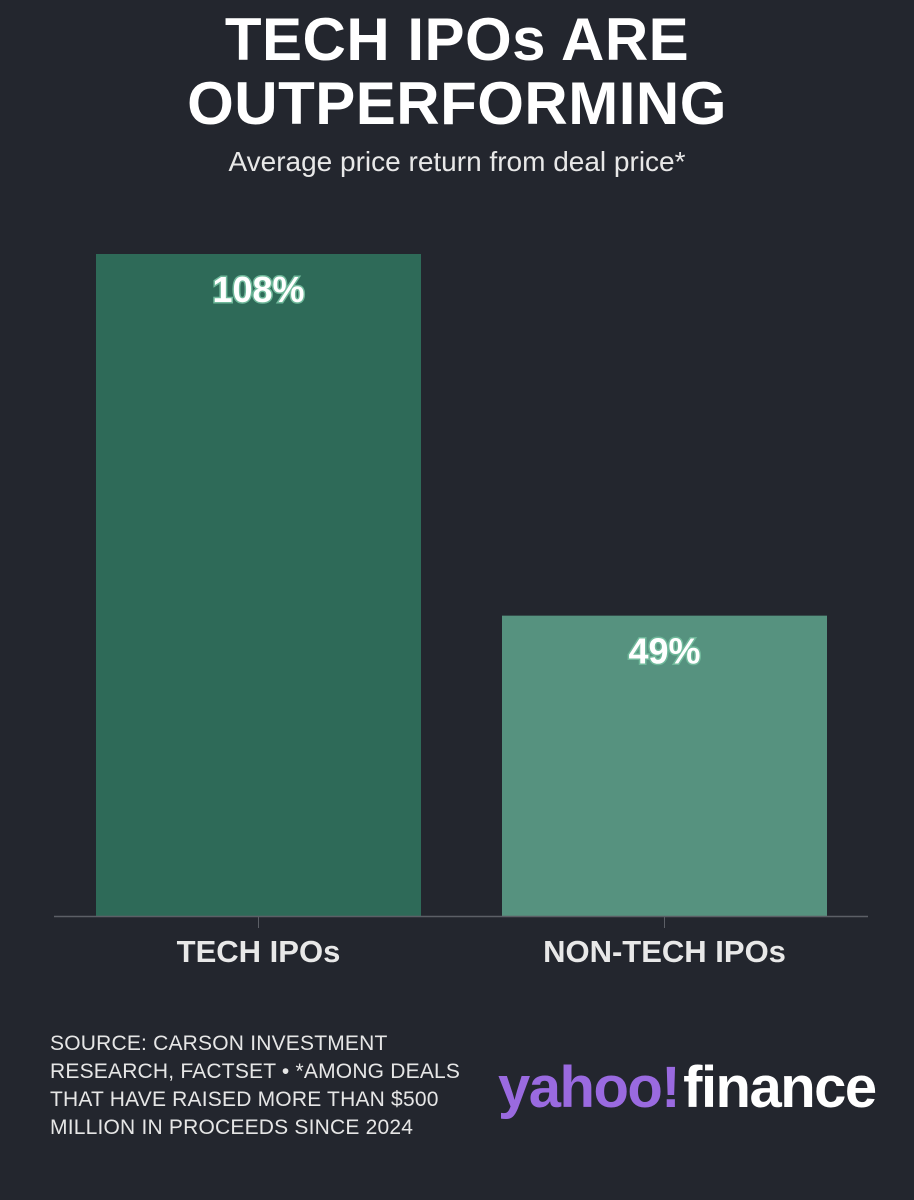 This screenshot has height=1200, width=914. I want to click on chart-subtitle: Average price return from deal price*, so click(457, 161).